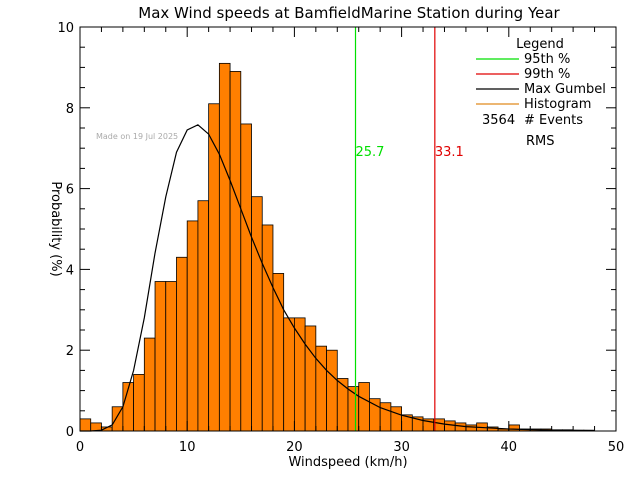 The width and height of the screenshot is (640, 480). I want to click on legend-rms-label: RMS, so click(540, 141).